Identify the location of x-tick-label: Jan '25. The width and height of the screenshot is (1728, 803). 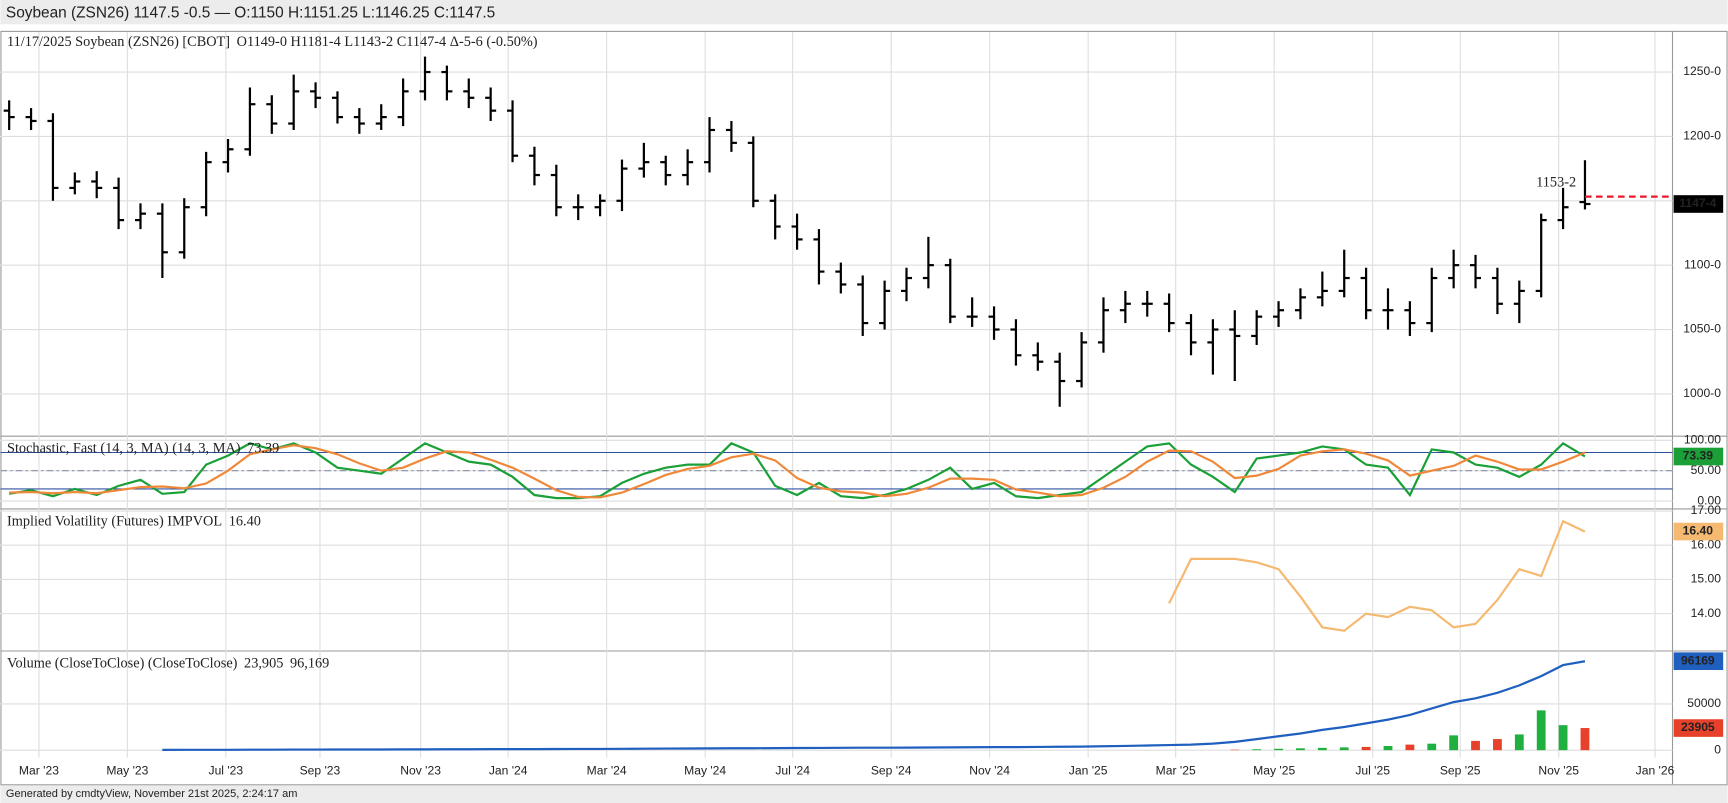
(1088, 770).